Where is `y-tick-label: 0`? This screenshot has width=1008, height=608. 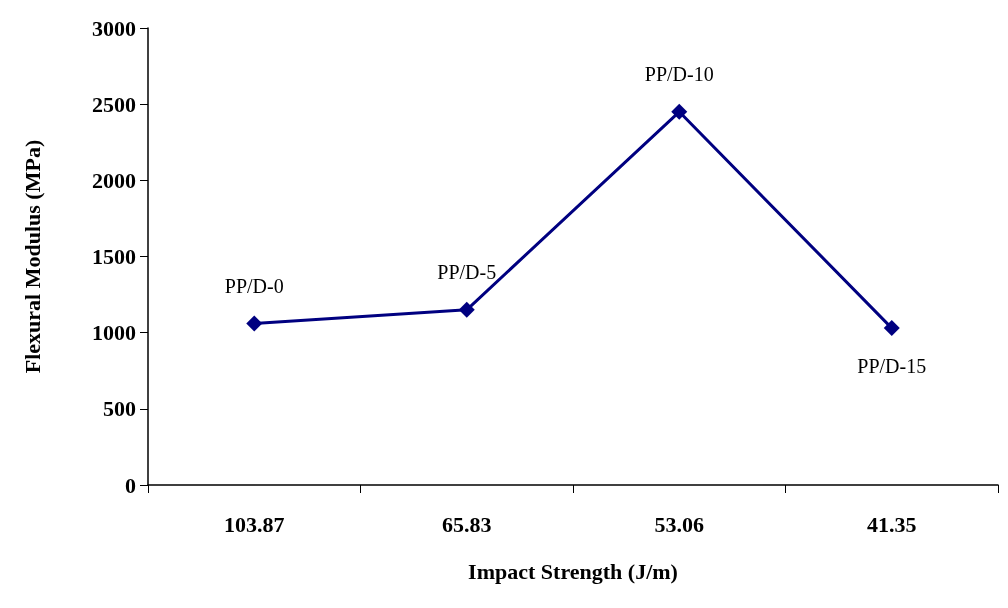
y-tick-label: 0 is located at coordinates (130, 485).